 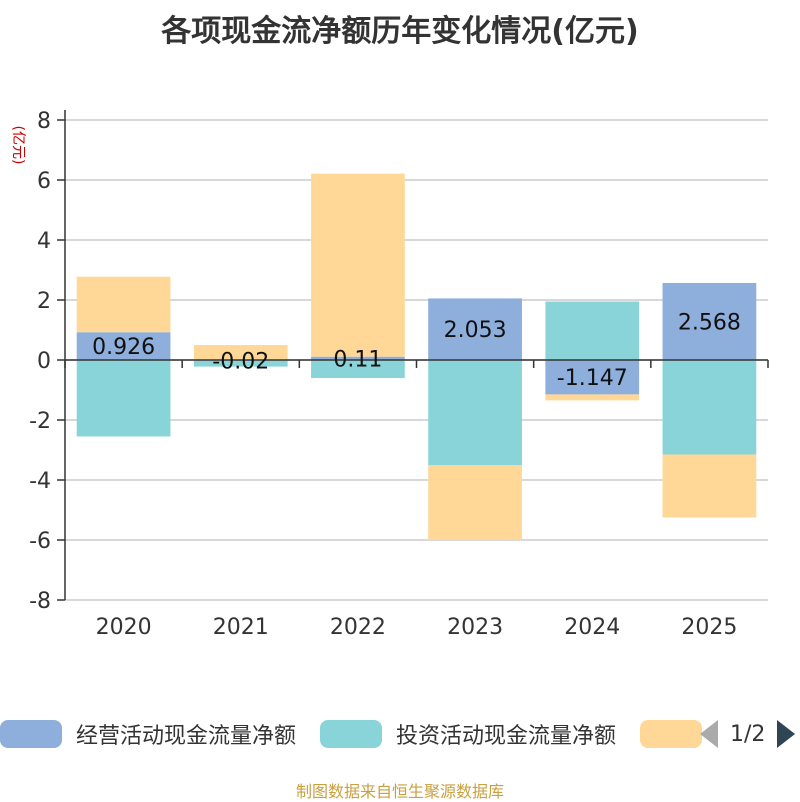 I want to click on legend-item-investing: 投资活动现金流量净额, so click(x=468, y=734).